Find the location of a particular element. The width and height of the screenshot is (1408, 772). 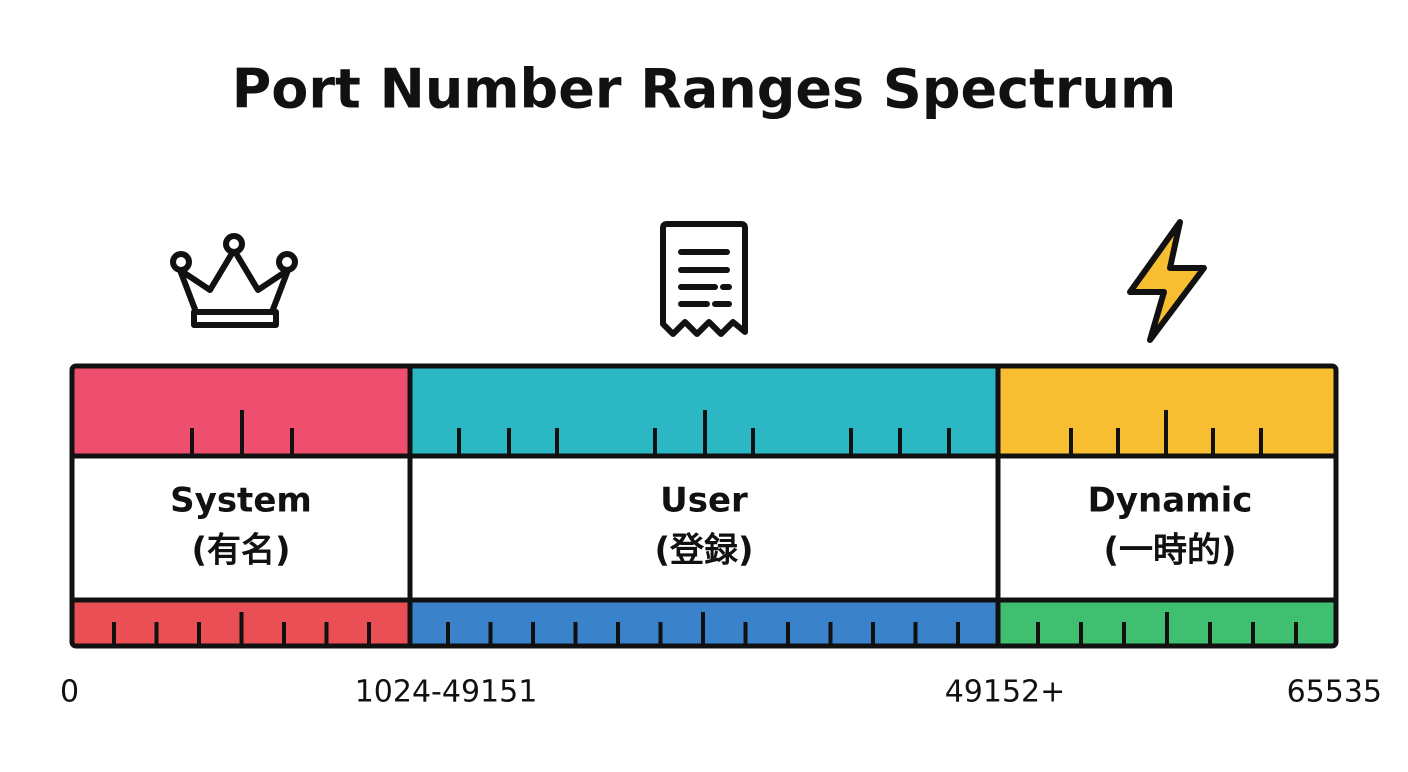

scale-label: 65535 is located at coordinates (1334, 692).